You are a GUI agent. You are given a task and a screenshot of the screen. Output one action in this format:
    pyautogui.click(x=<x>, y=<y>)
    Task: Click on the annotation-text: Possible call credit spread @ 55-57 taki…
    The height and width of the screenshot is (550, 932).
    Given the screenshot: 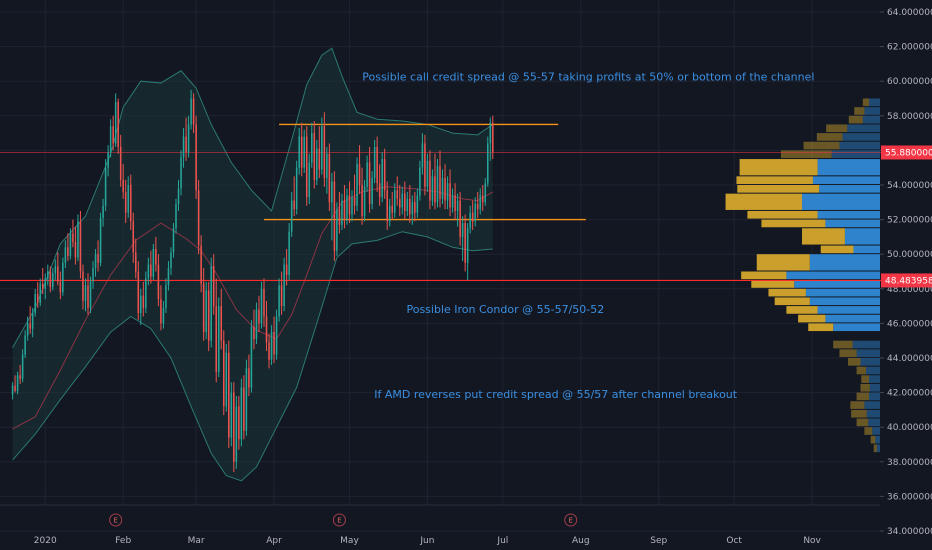 What is the action you would take?
    pyautogui.click(x=588, y=76)
    